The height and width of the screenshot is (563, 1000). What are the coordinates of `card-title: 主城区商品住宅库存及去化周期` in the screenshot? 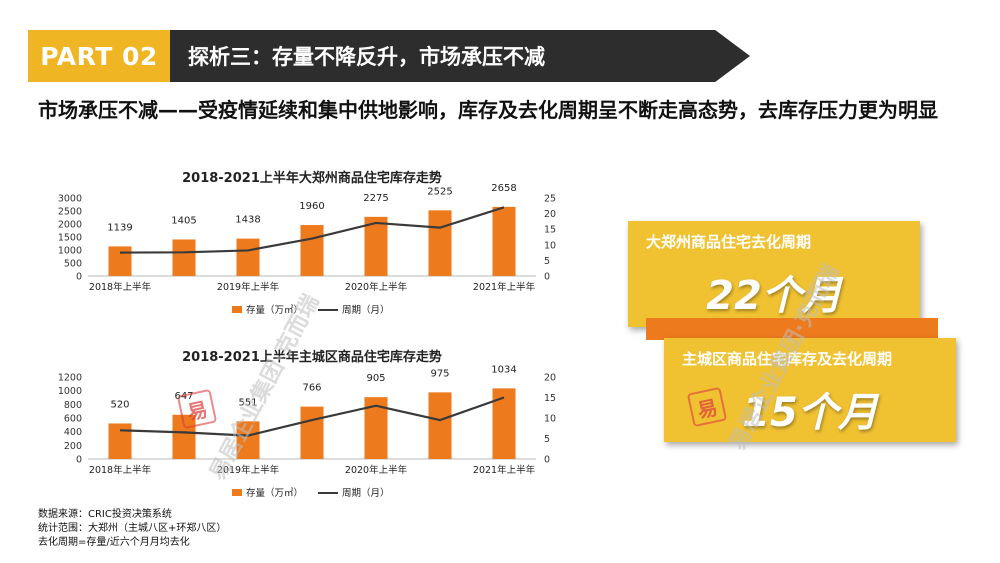 It's located at (787, 359).